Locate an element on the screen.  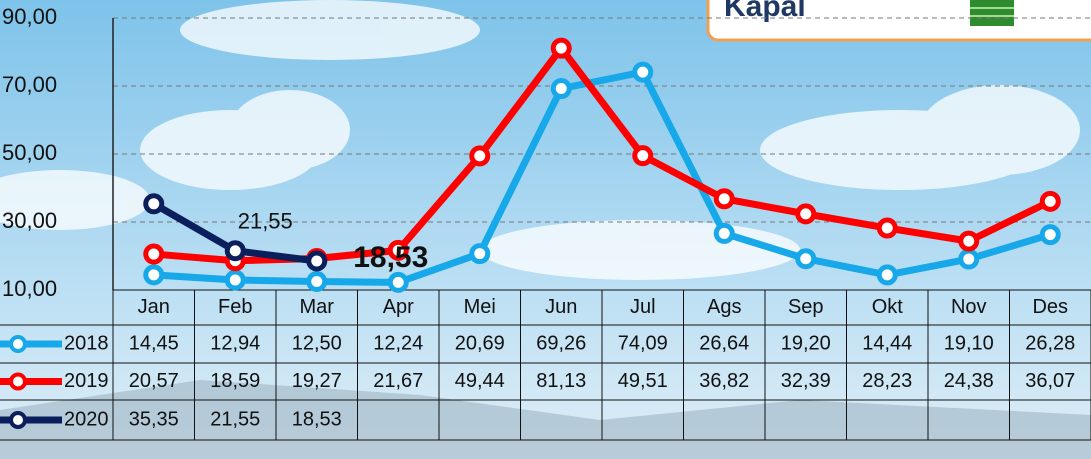
table-cell: 19,10 is located at coordinates (969, 343).